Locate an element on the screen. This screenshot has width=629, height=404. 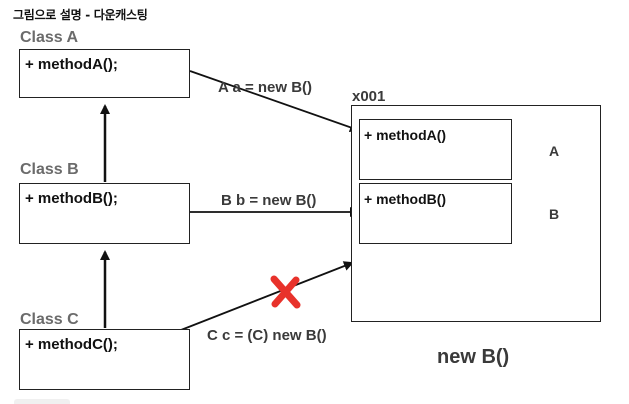
page-title: 그림으로 설명 - 다운캐스팅 is located at coordinates (80, 15).